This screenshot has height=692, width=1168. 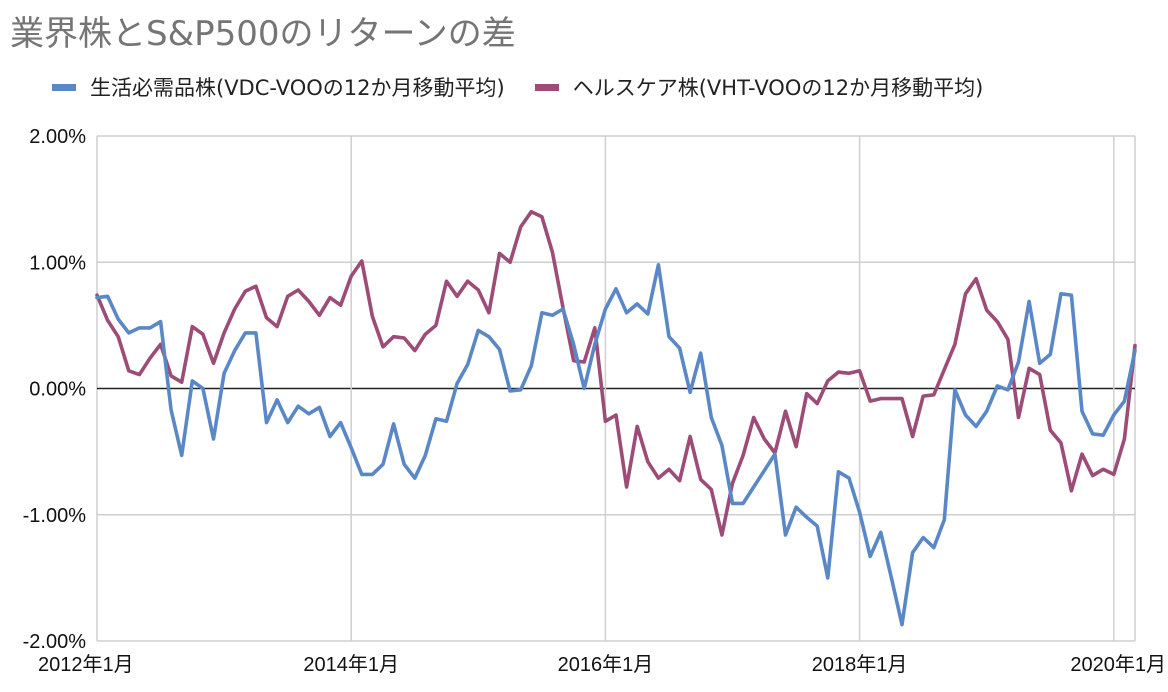 I want to click on chart-title: 業界株とS&P500のリターンの差, so click(x=263, y=34).